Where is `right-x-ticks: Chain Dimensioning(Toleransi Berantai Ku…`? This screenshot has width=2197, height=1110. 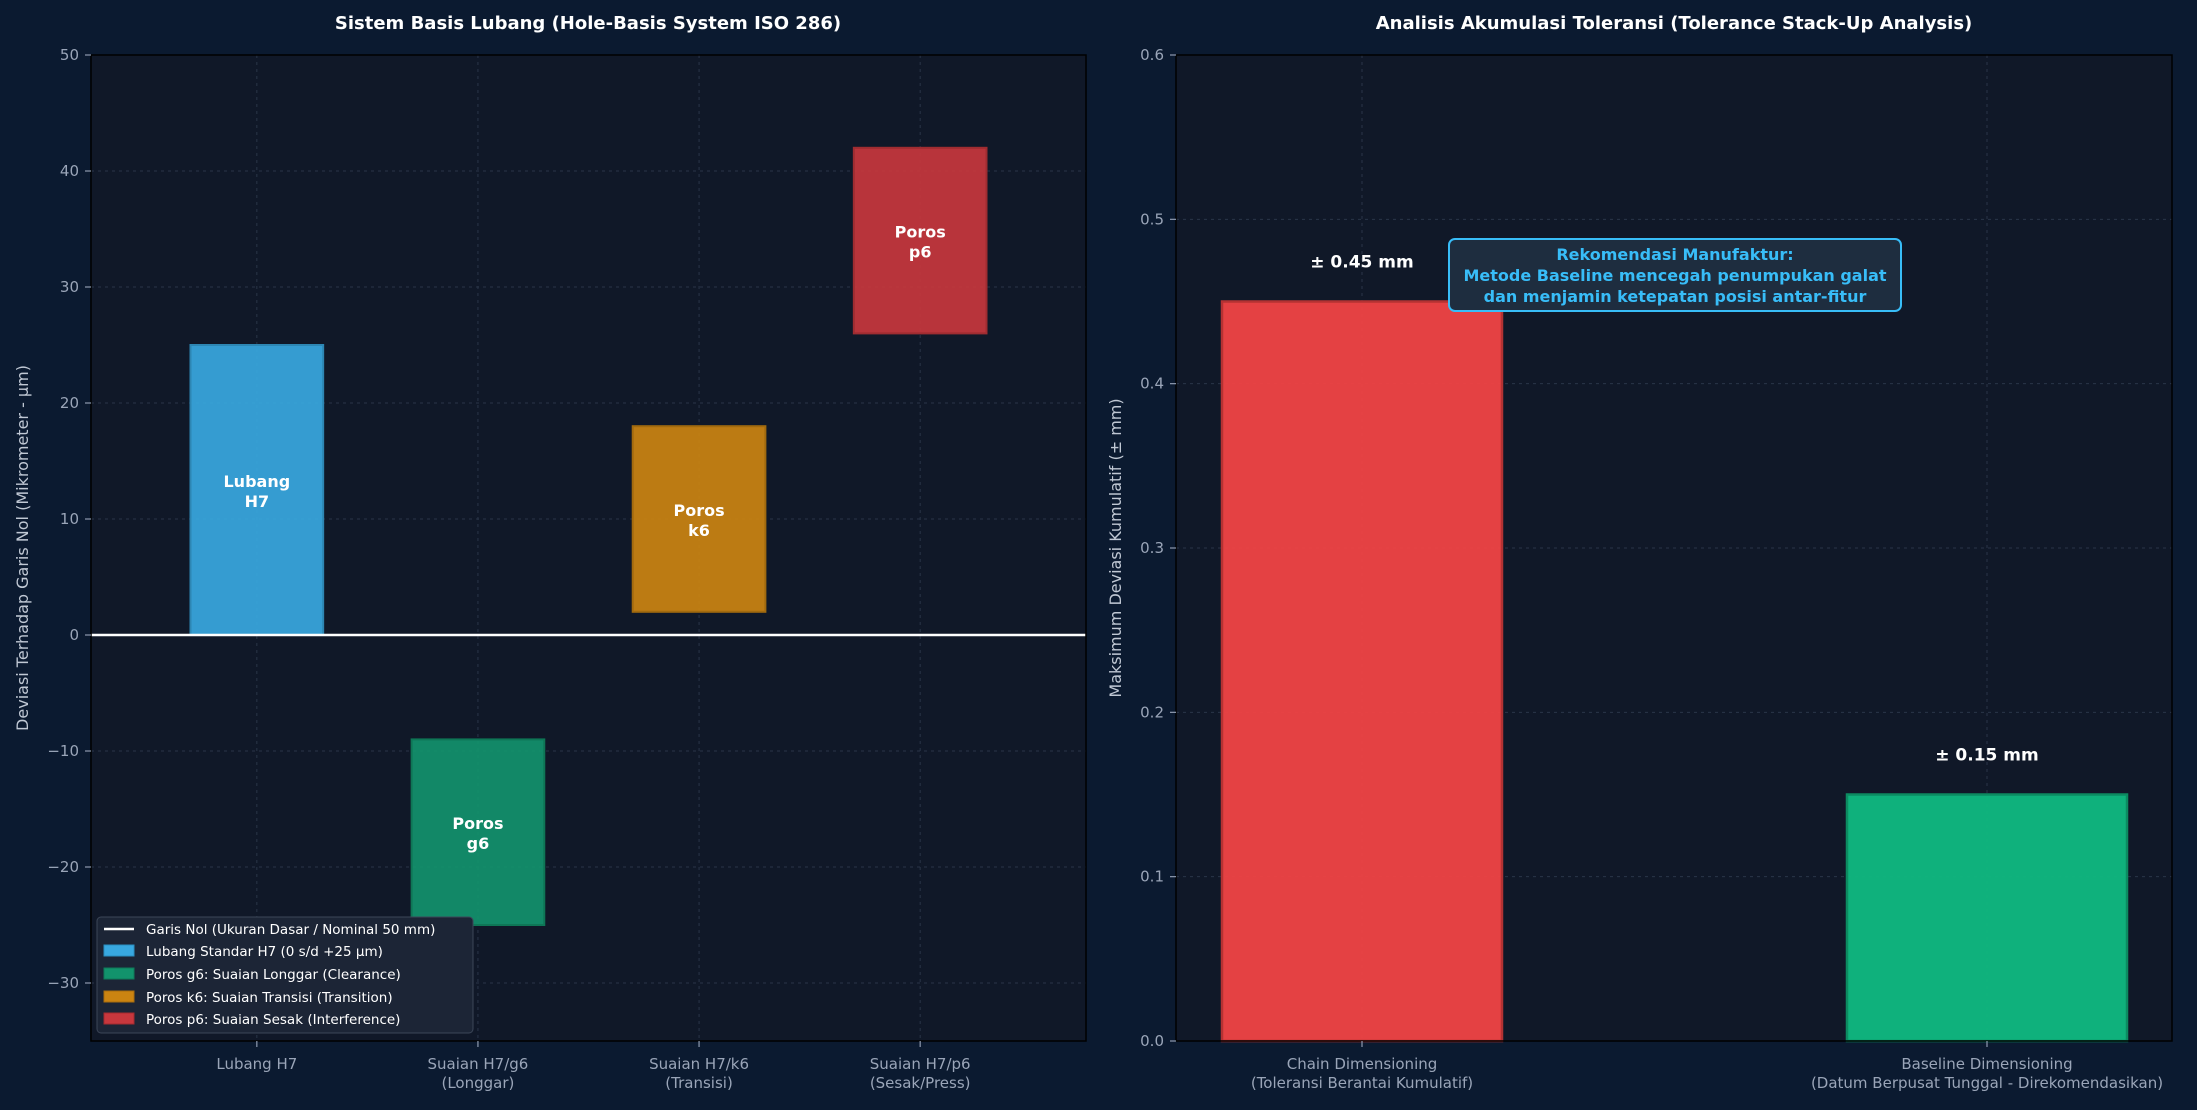
right-x-ticks: Chain Dimensioning(Toleransi Berantai Ku… is located at coordinates (1707, 1066).